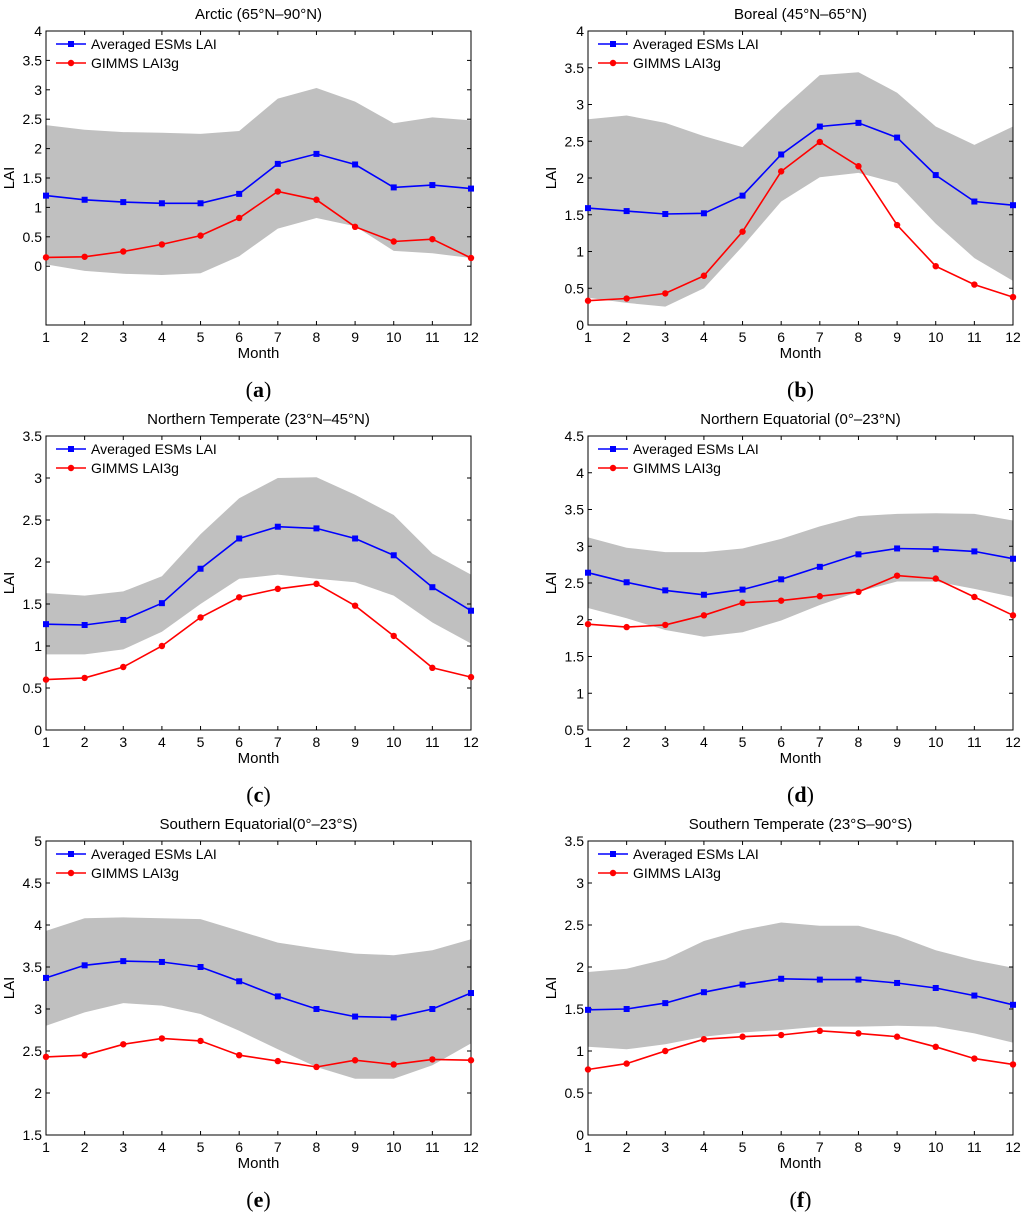 This screenshot has width=1024, height=1216. Describe the element at coordinates (801, 824) in the screenshot. I see `chart-title: Southern Temperate (23°S–90°S)` at that location.